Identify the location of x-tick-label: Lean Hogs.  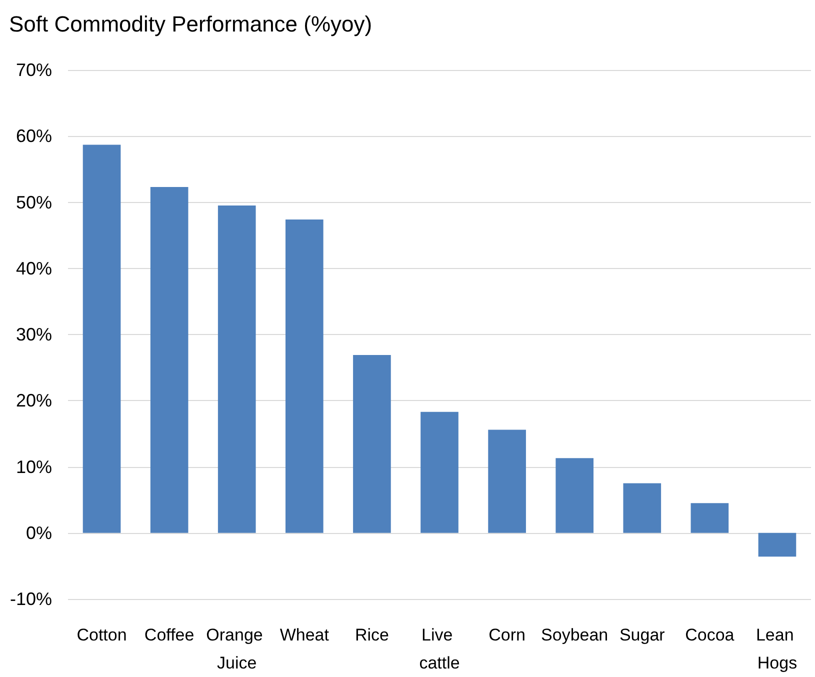
(777, 649).